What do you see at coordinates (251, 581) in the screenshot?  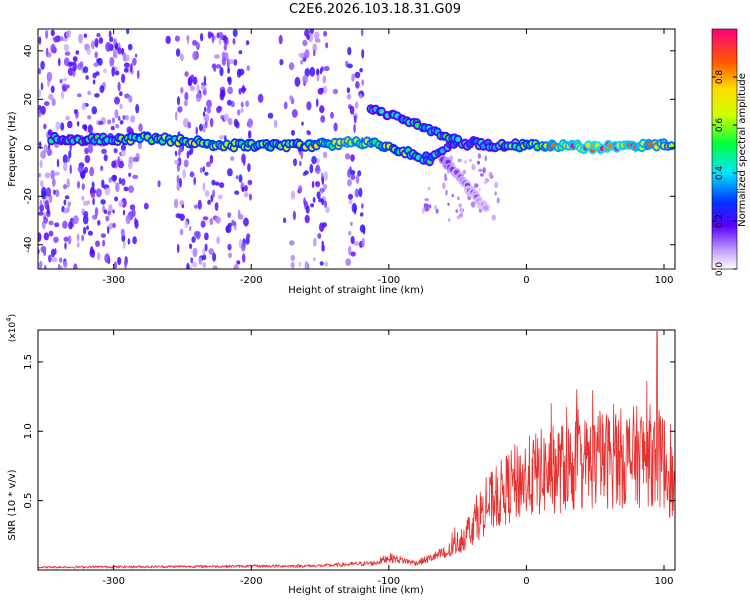 I see `bottom-x-tick-label: -200` at bounding box center [251, 581].